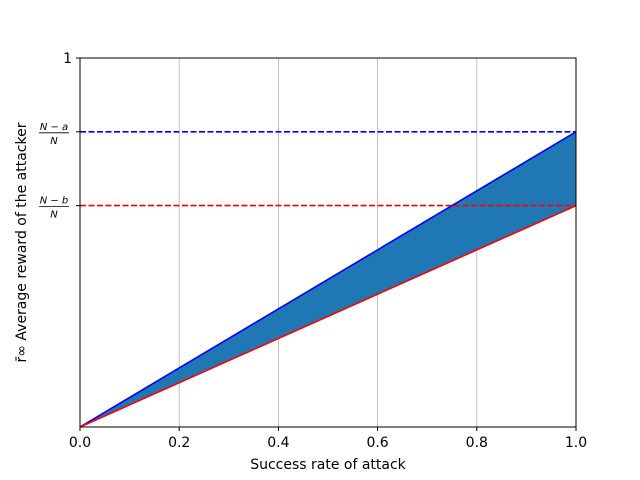 This screenshot has width=640, height=480. Describe the element at coordinates (80, 443) in the screenshot. I see `x-tick-label-0: 0.0` at that location.